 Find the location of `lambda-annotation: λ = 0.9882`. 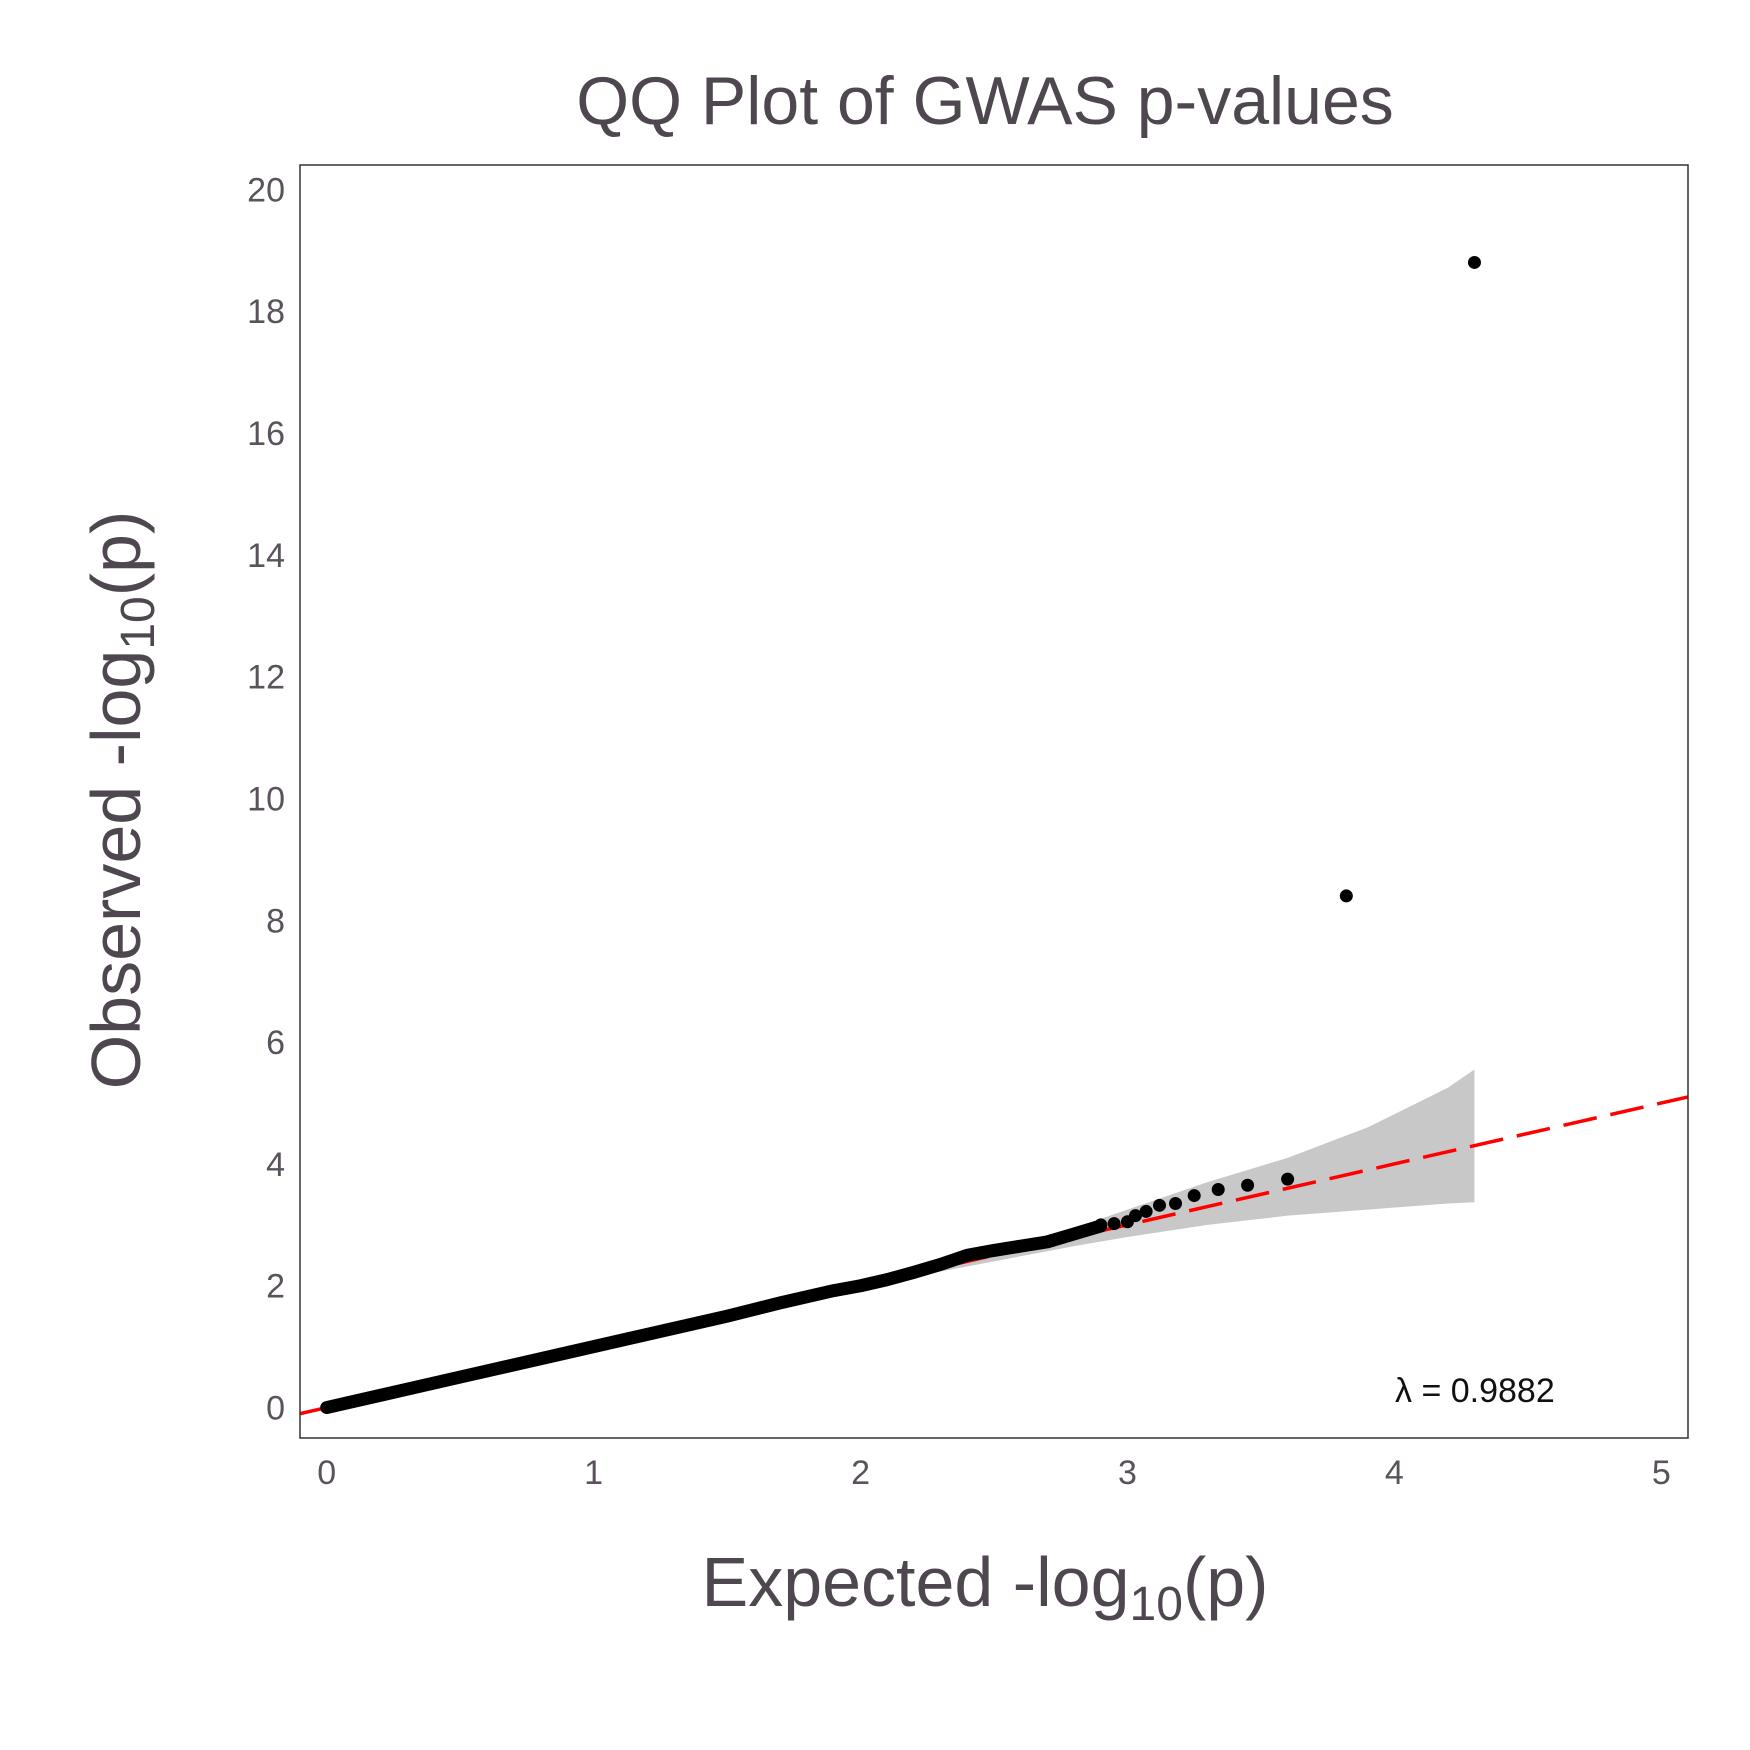

lambda-annotation: λ = 0.9882 is located at coordinates (1475, 1391).